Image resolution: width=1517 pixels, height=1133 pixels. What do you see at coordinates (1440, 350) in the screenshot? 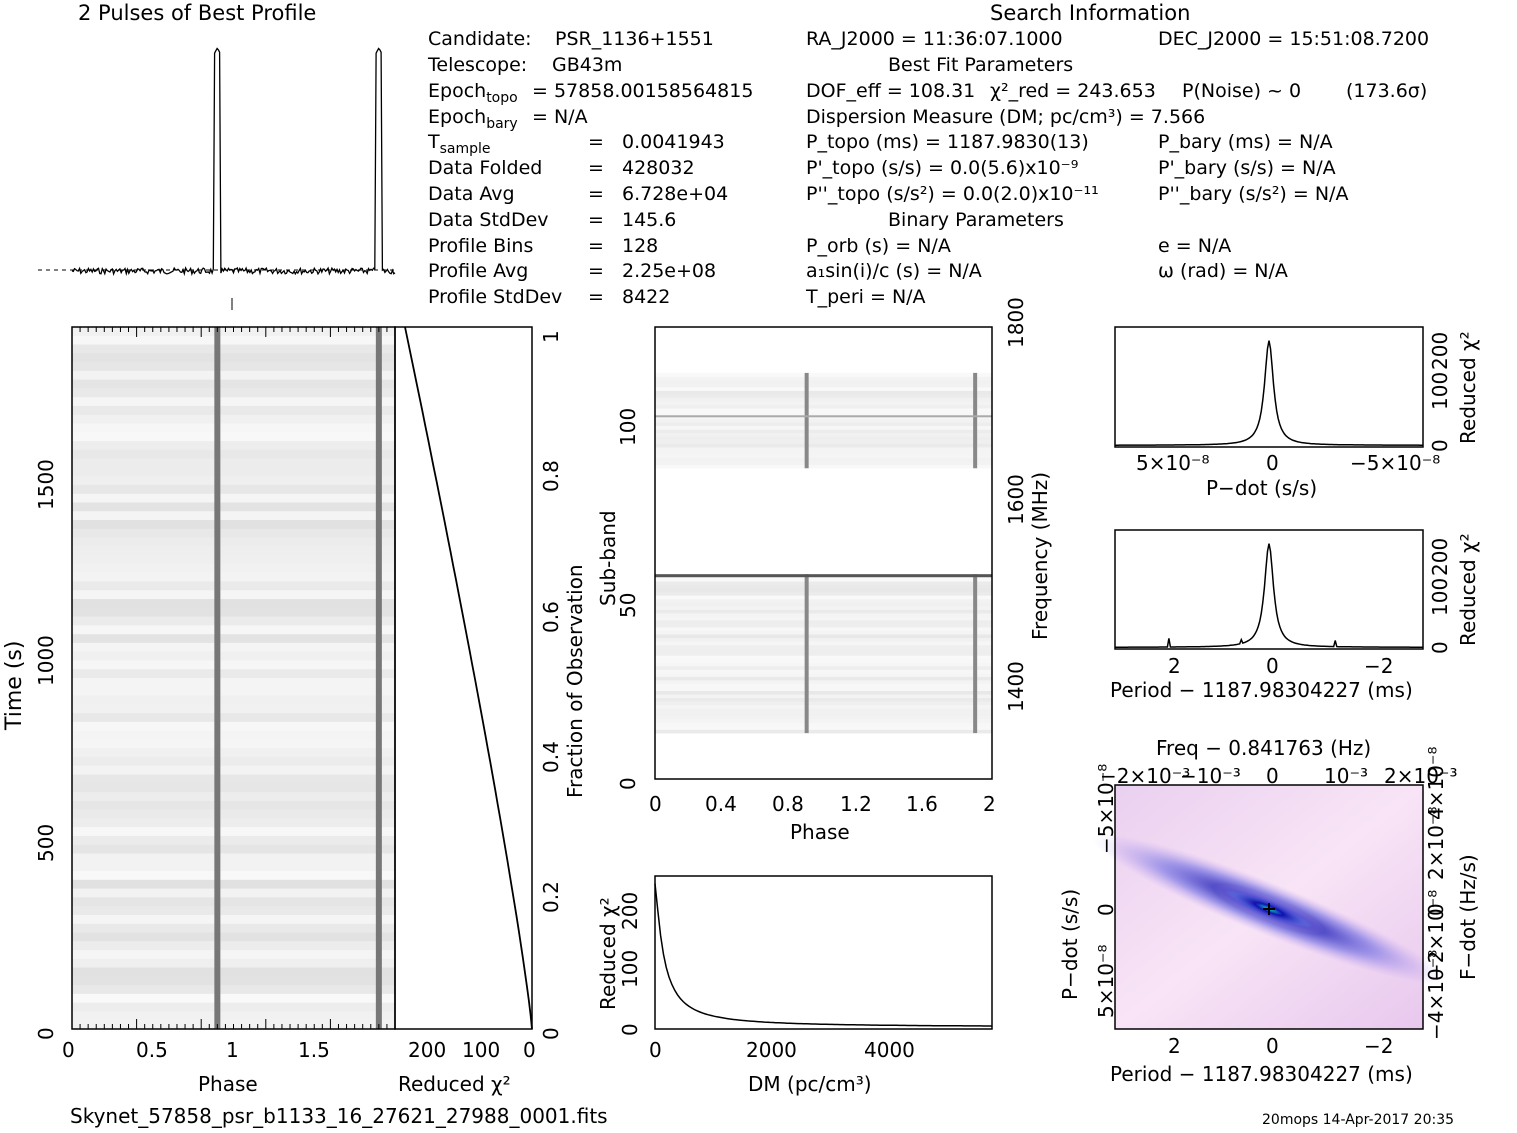
I see `pd-ytick-2: 200` at bounding box center [1440, 350].